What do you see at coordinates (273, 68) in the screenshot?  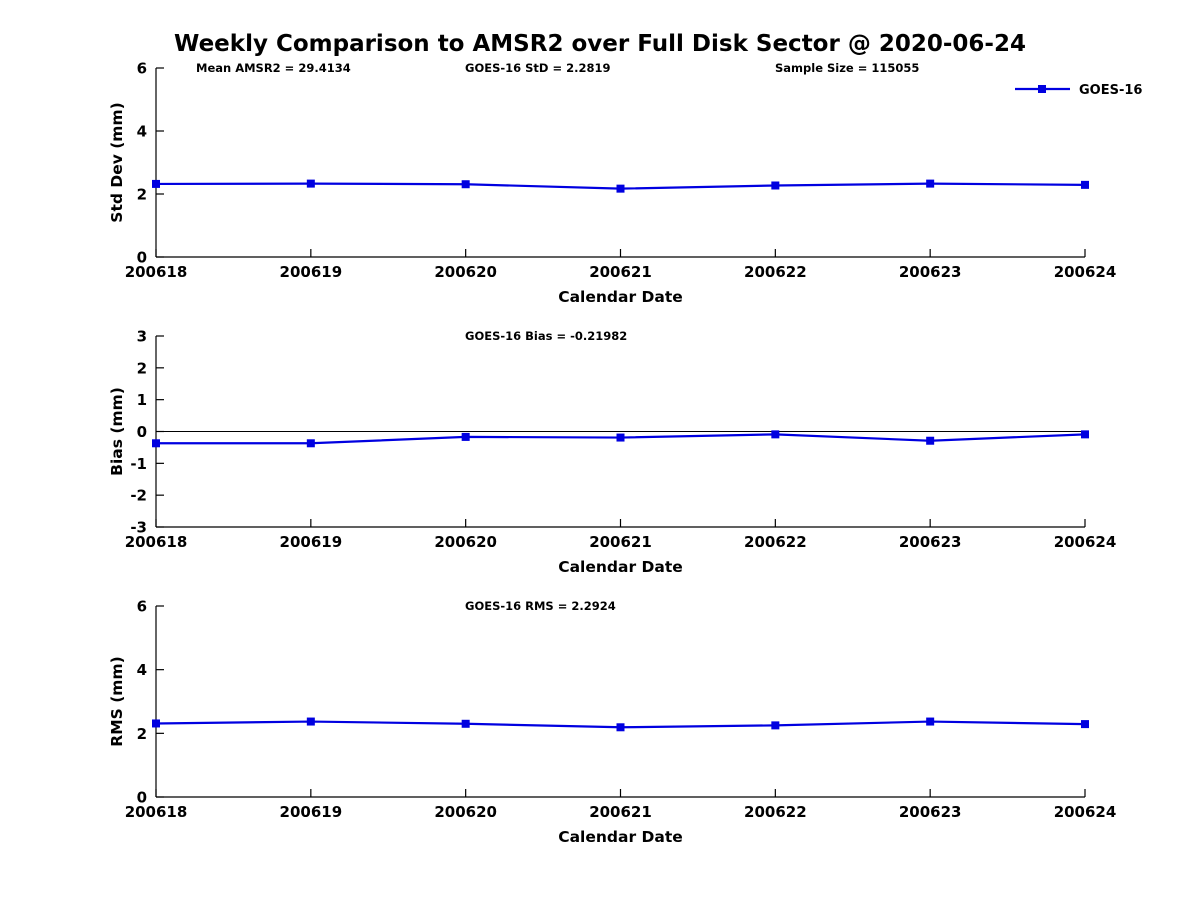 I see `subplot-annotation: Mean AMSR2 = 29.4134` at bounding box center [273, 68].